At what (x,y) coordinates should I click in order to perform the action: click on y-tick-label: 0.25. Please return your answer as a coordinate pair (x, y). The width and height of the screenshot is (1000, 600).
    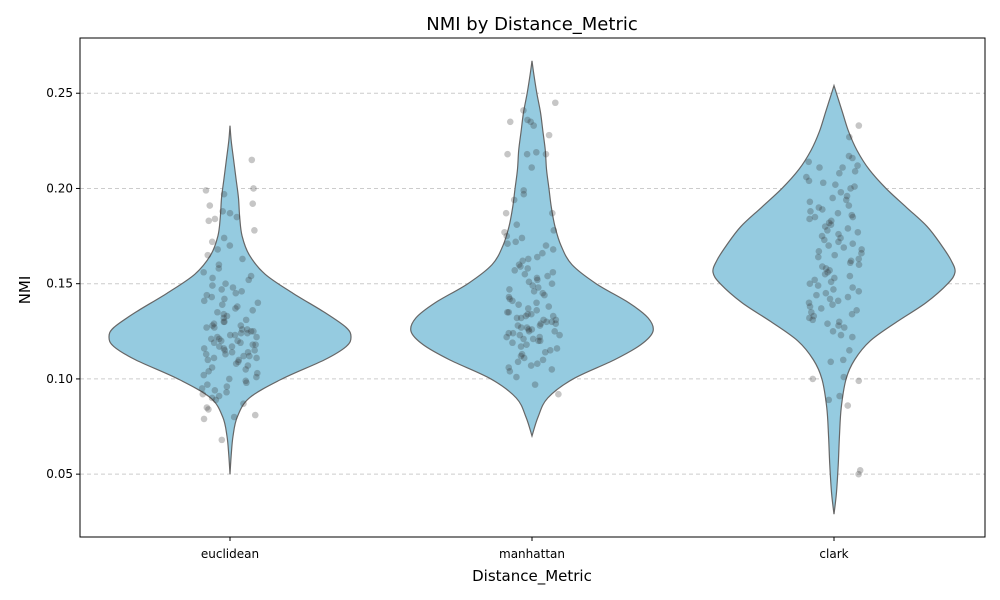
    Looking at the image, I should click on (59, 93).